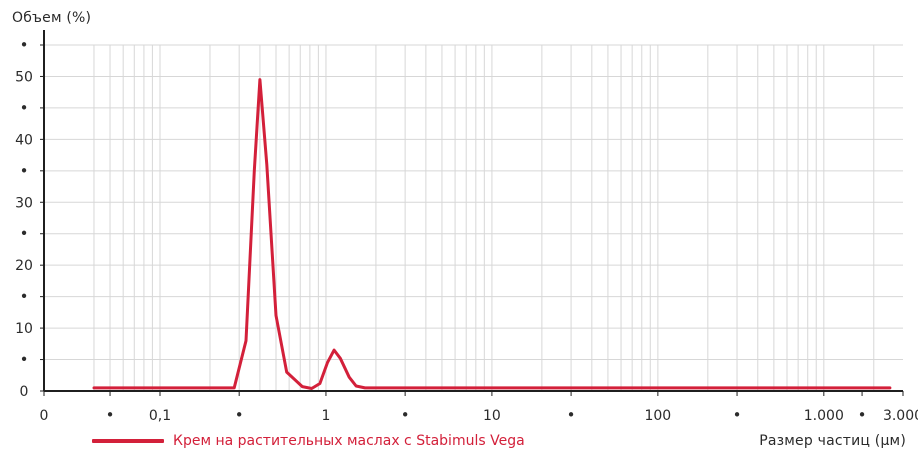 The image size is (918, 452). Describe the element at coordinates (492, 416) in the screenshot. I see `x-tick-label: 10` at that location.